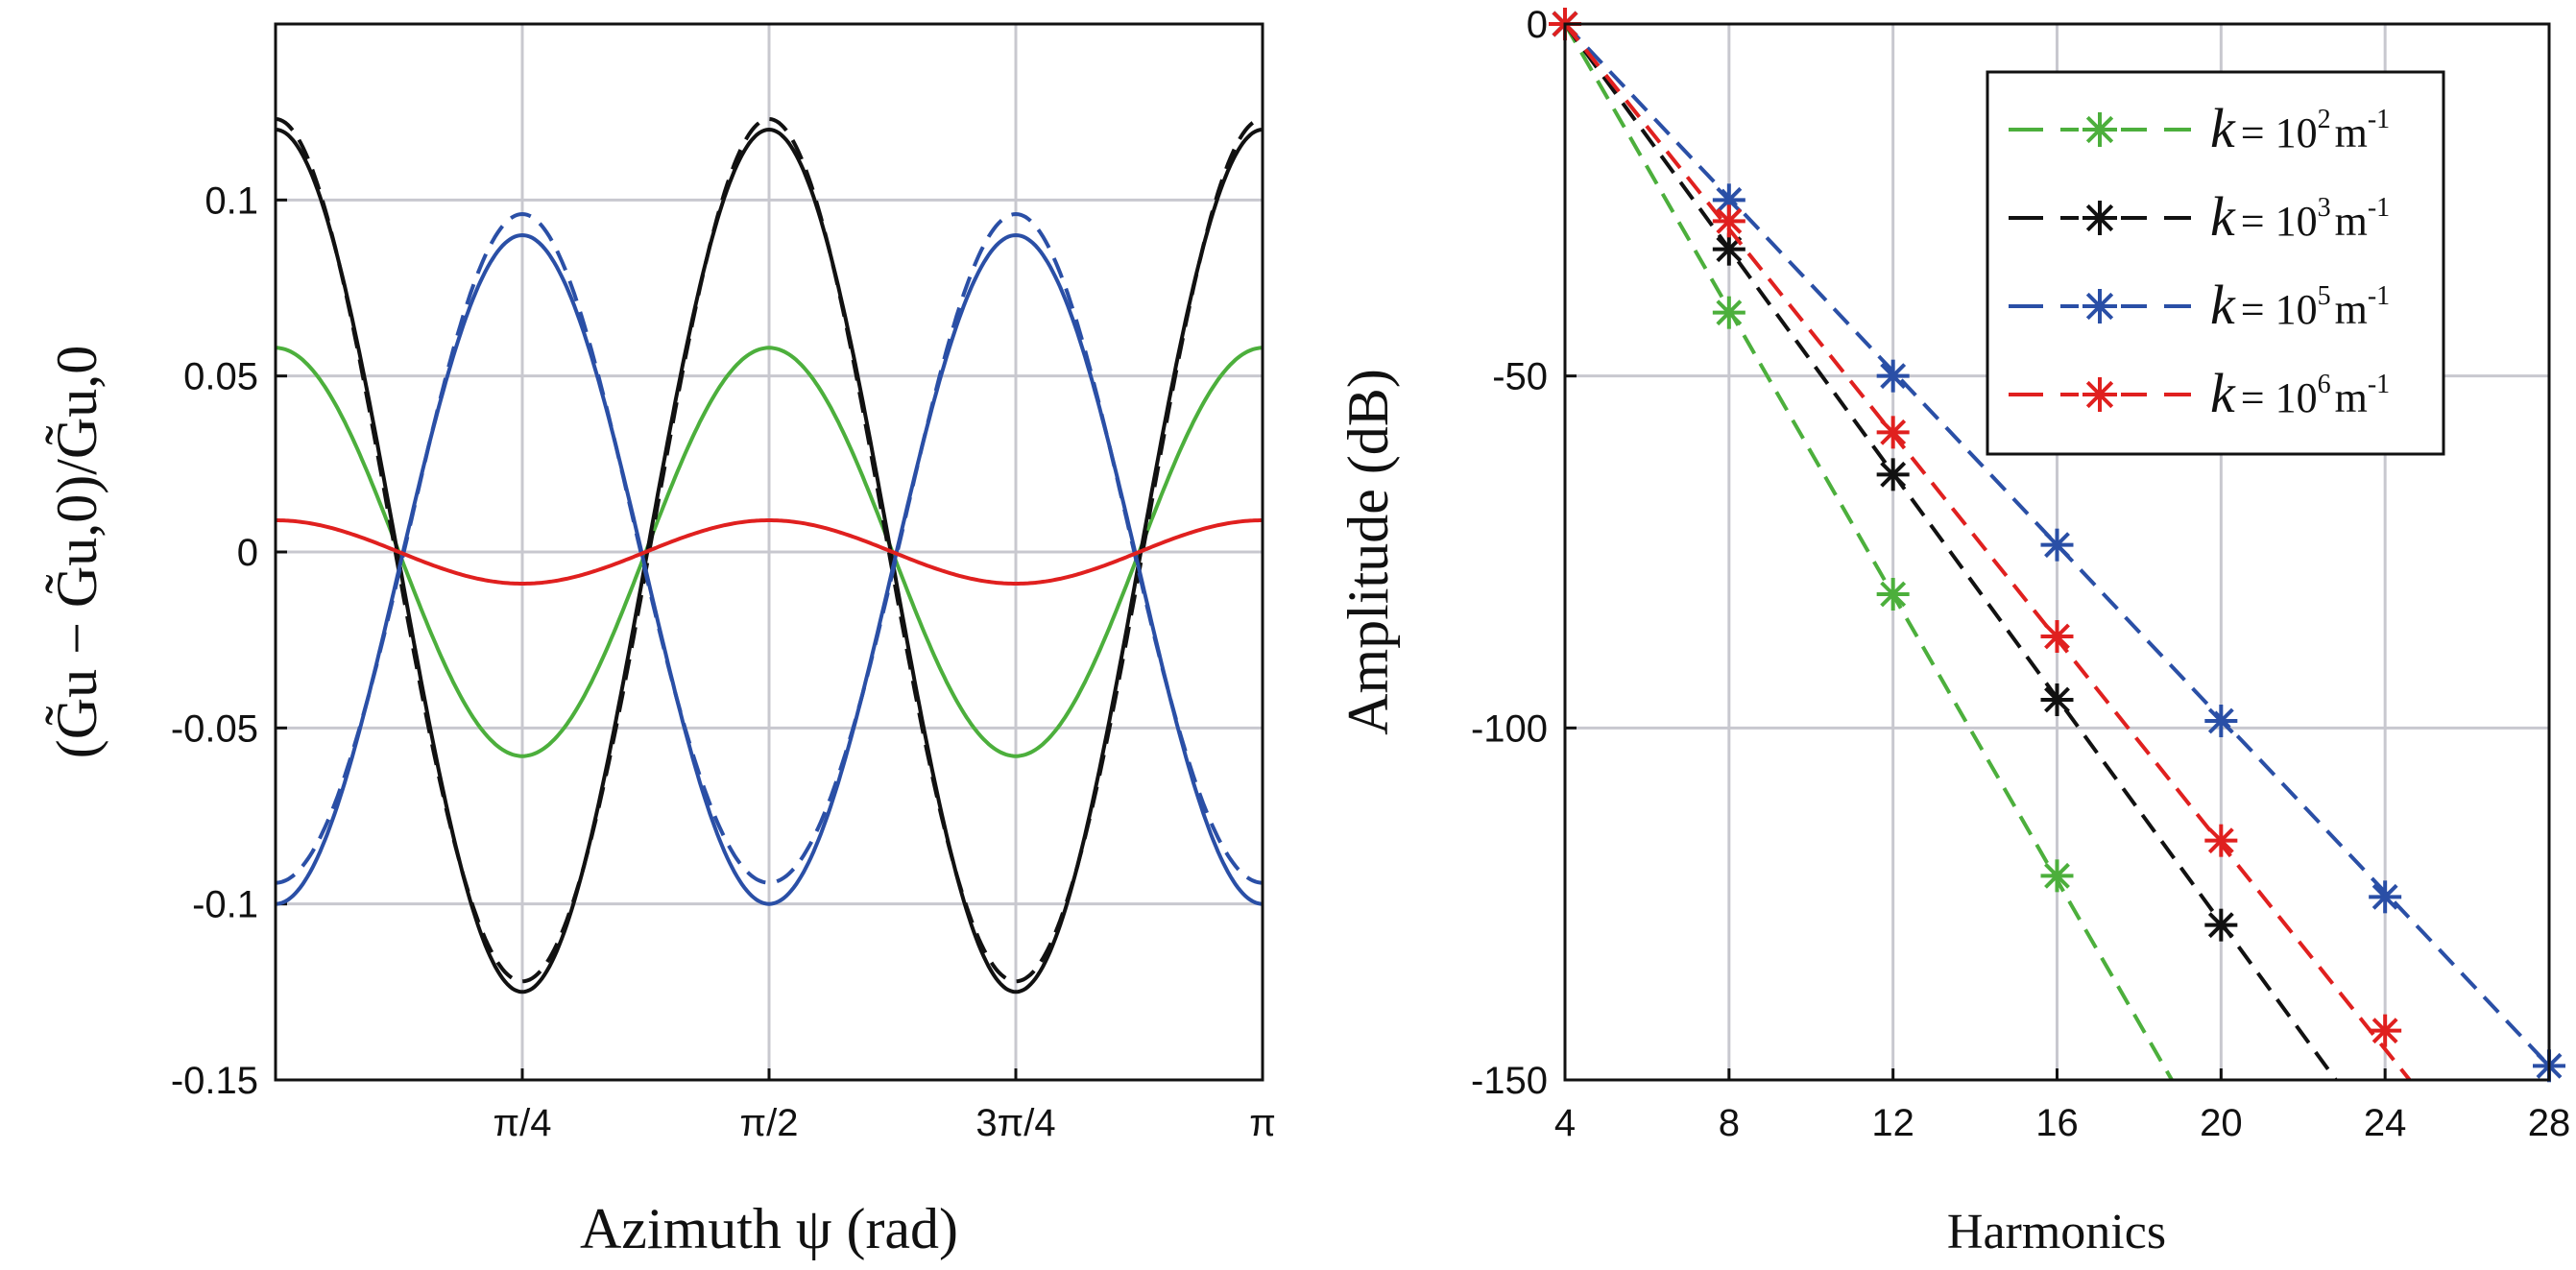  I want to click on legend-label: k = 103m-1, so click(2300, 217).